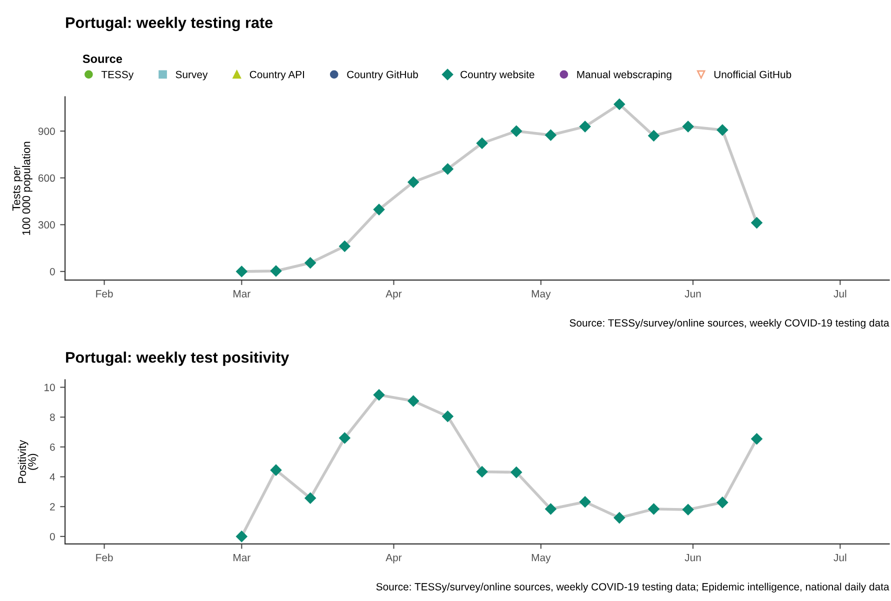 The height and width of the screenshot is (601, 891). I want to click on legend-label: Country API, so click(277, 75).